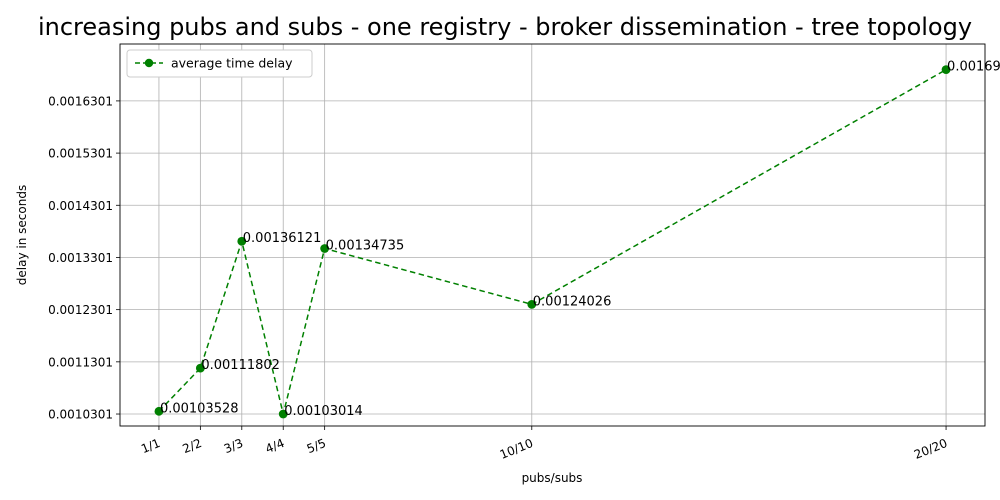 This screenshot has width=1000, height=500. What do you see at coordinates (150, 446) in the screenshot?
I see `x-tick-label: 1/1` at bounding box center [150, 446].